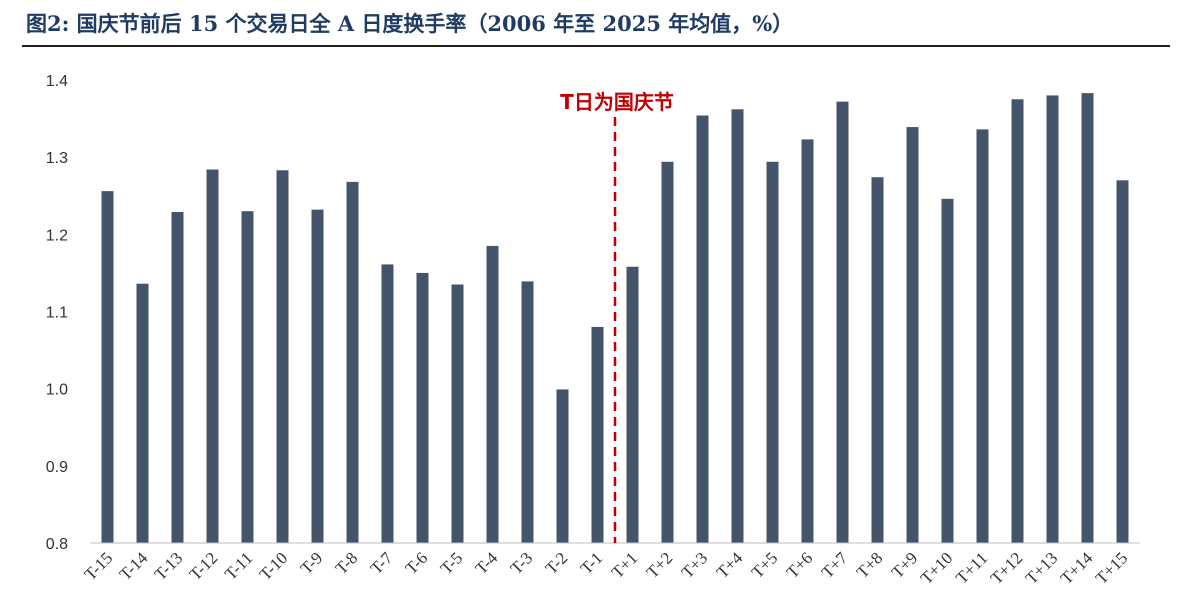 The image size is (1189, 615). Describe the element at coordinates (695, 565) in the screenshot. I see `x-tick-label: T+3` at that location.